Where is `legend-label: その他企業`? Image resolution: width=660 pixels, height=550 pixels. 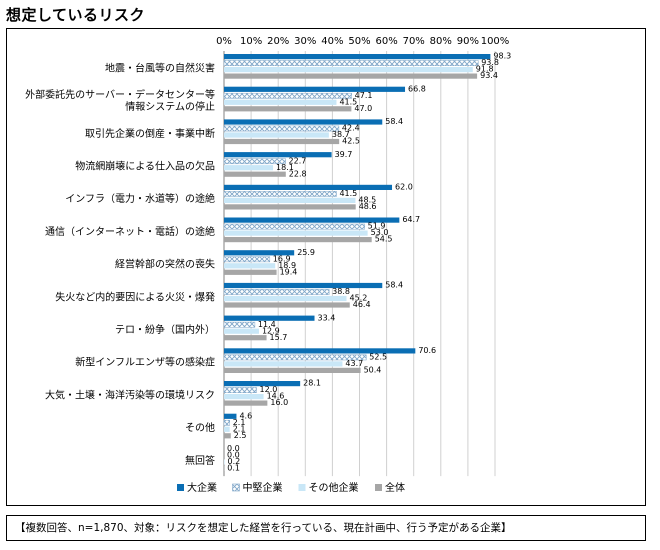 legend-label: その他企業 is located at coordinates (334, 487).